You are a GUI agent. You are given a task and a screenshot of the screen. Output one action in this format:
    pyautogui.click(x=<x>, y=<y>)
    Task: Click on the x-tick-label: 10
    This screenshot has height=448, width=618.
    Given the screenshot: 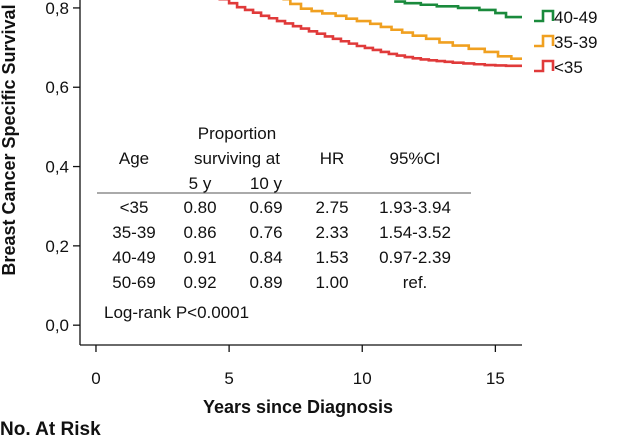 What is the action you would take?
    pyautogui.click(x=362, y=378)
    